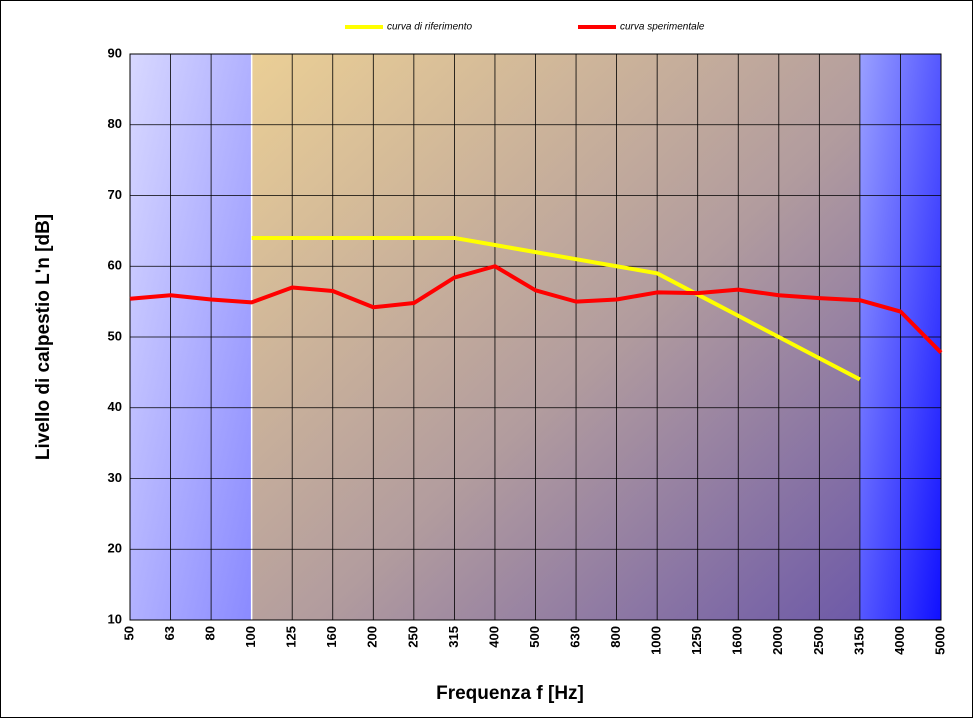 The width and height of the screenshot is (973, 718). What do you see at coordinates (169, 633) in the screenshot?
I see `x-tick-label: 63` at bounding box center [169, 633].